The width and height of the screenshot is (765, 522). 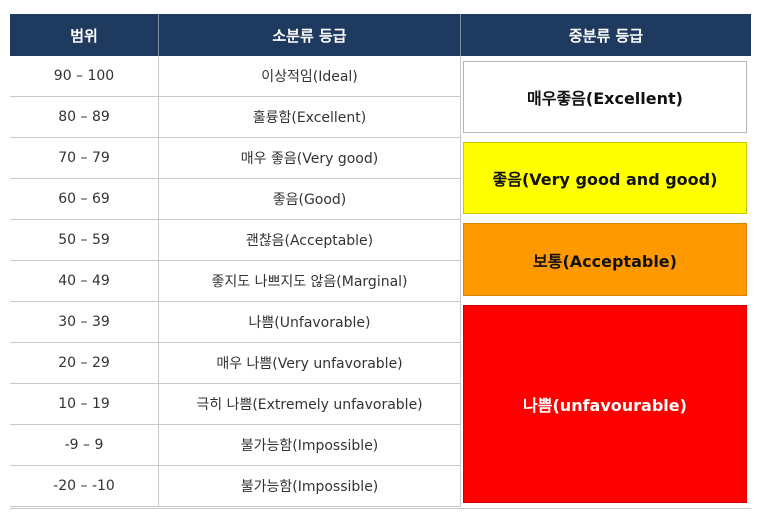 I want to click on table-row: 70 – 79 매우 좋음(Very good), so click(x=235, y=158).